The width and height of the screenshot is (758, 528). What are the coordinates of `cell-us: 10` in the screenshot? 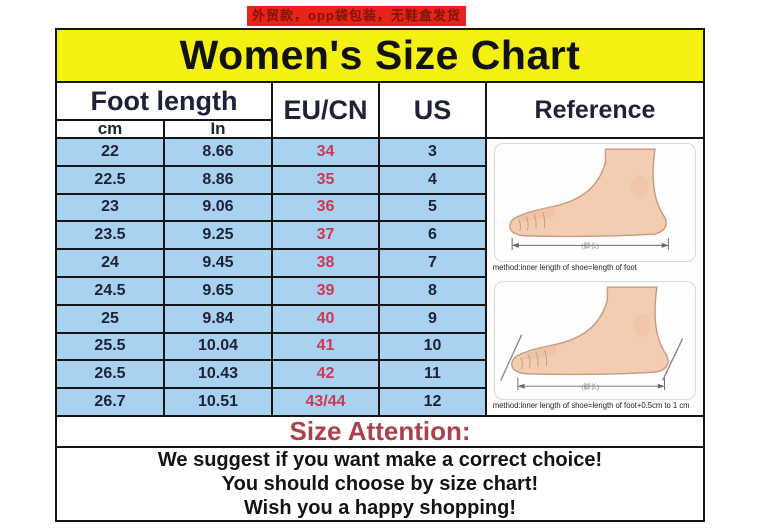 It's located at (433, 347).